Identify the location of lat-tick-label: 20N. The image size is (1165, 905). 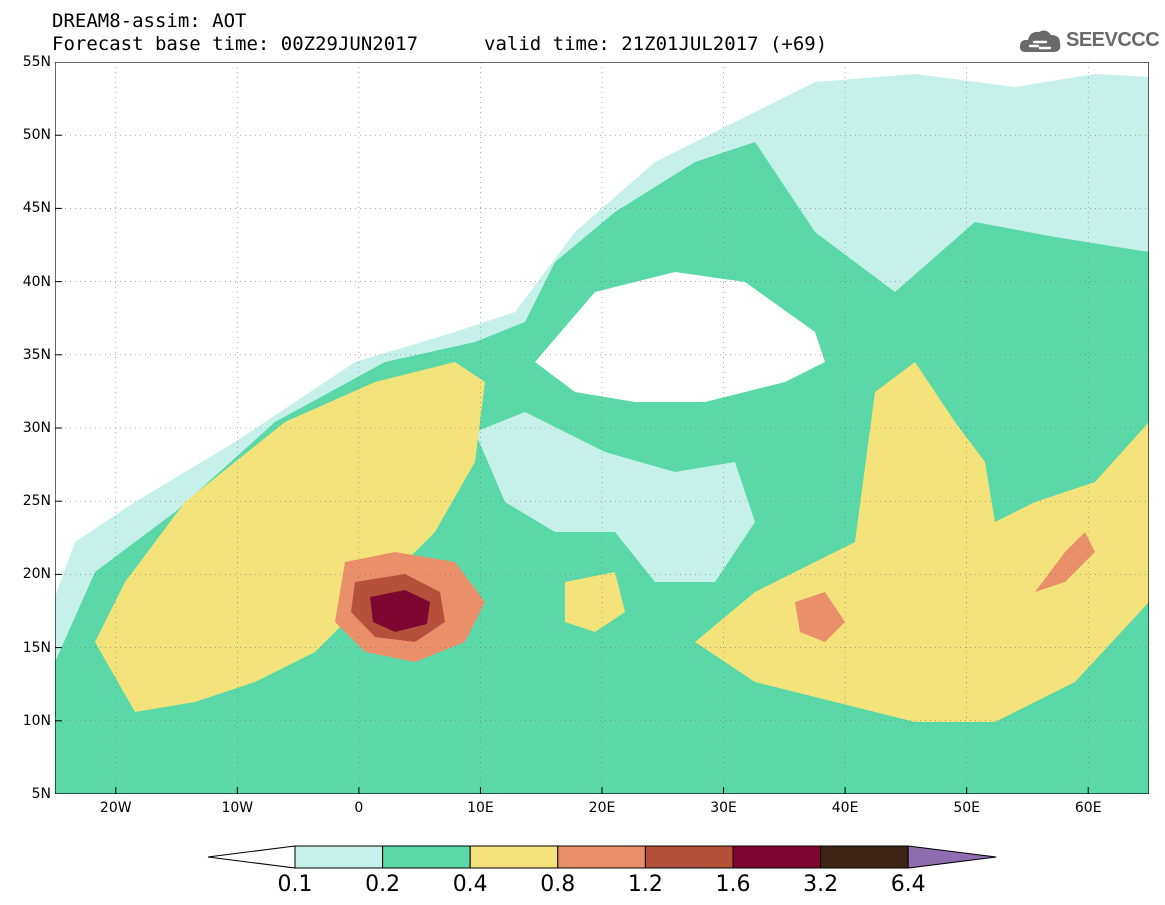
(36, 574).